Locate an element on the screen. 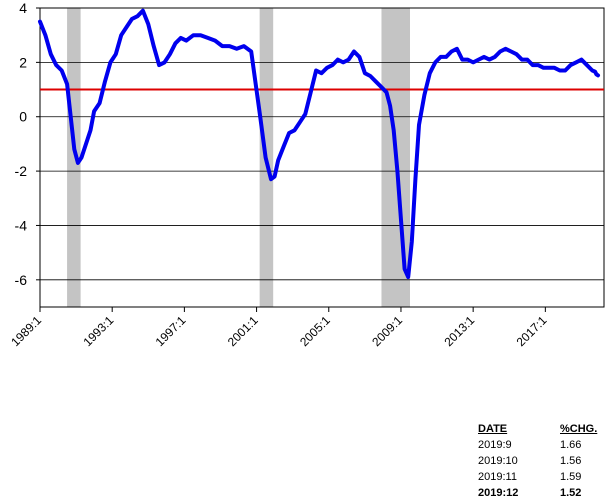 This screenshot has height=504, width=611. date-cell: 2019:12 is located at coordinates (498, 493).